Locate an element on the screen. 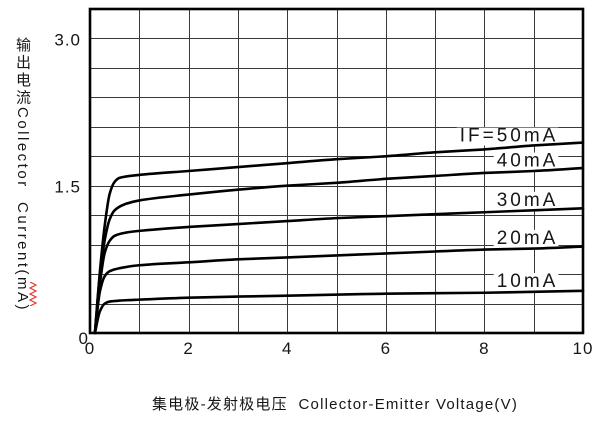  series-labels: IF=50mA 40mA 30mA 20mA 10mA is located at coordinates (509, 209).